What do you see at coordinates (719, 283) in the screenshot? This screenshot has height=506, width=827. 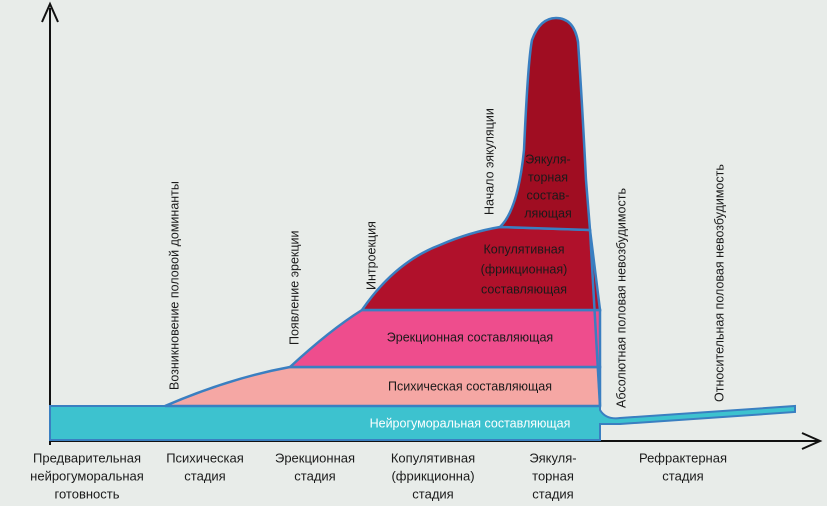 I see `event-label: Относительная половая невозбудимость` at bounding box center [719, 283].